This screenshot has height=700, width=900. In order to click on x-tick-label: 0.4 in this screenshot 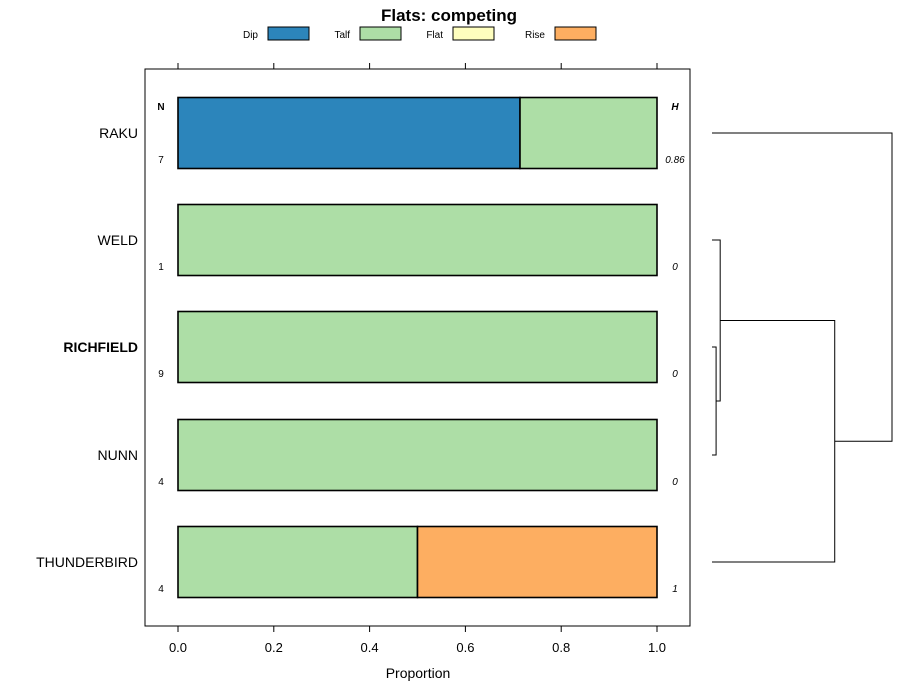, I will do `click(370, 647)`.